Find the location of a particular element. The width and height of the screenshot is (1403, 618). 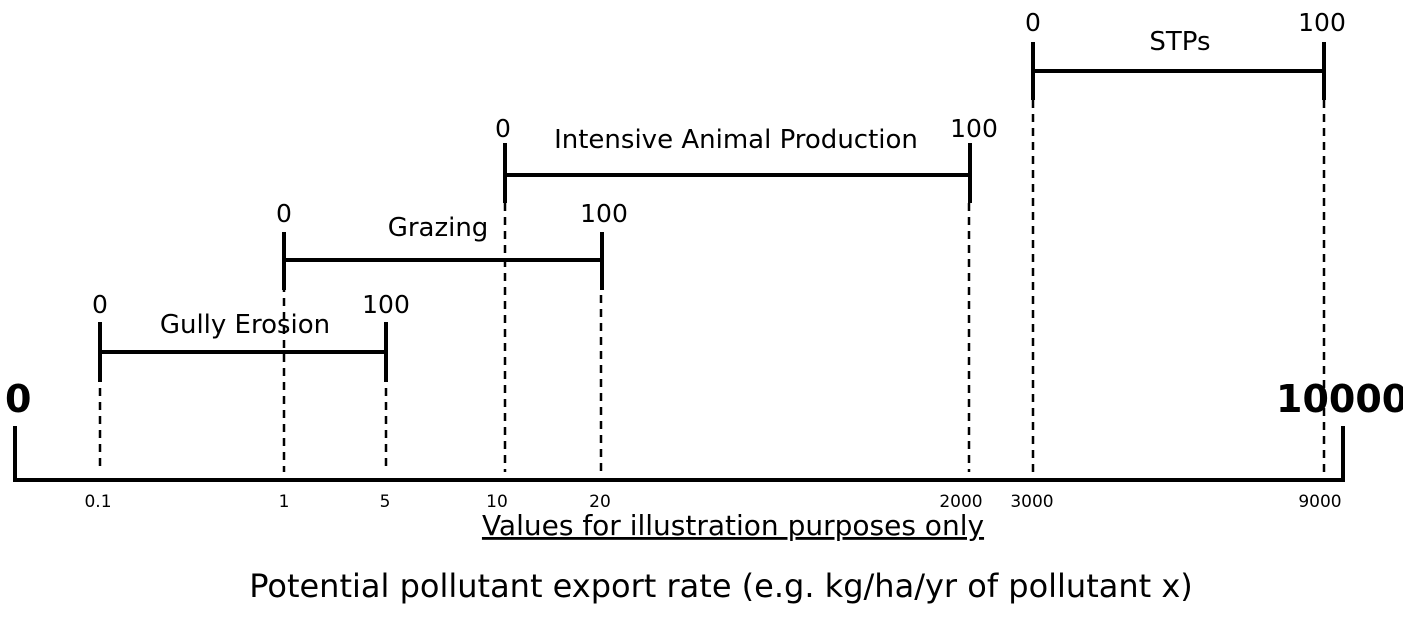

tick-label: 5 is located at coordinates (385, 502).